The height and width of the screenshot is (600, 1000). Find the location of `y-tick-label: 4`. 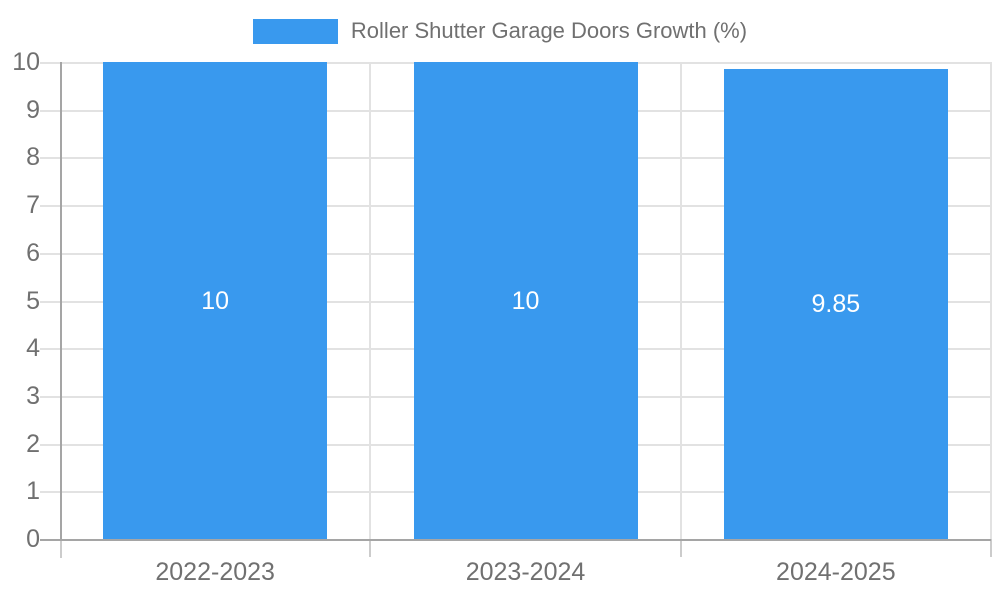

y-tick-label: 4 is located at coordinates (33, 348).